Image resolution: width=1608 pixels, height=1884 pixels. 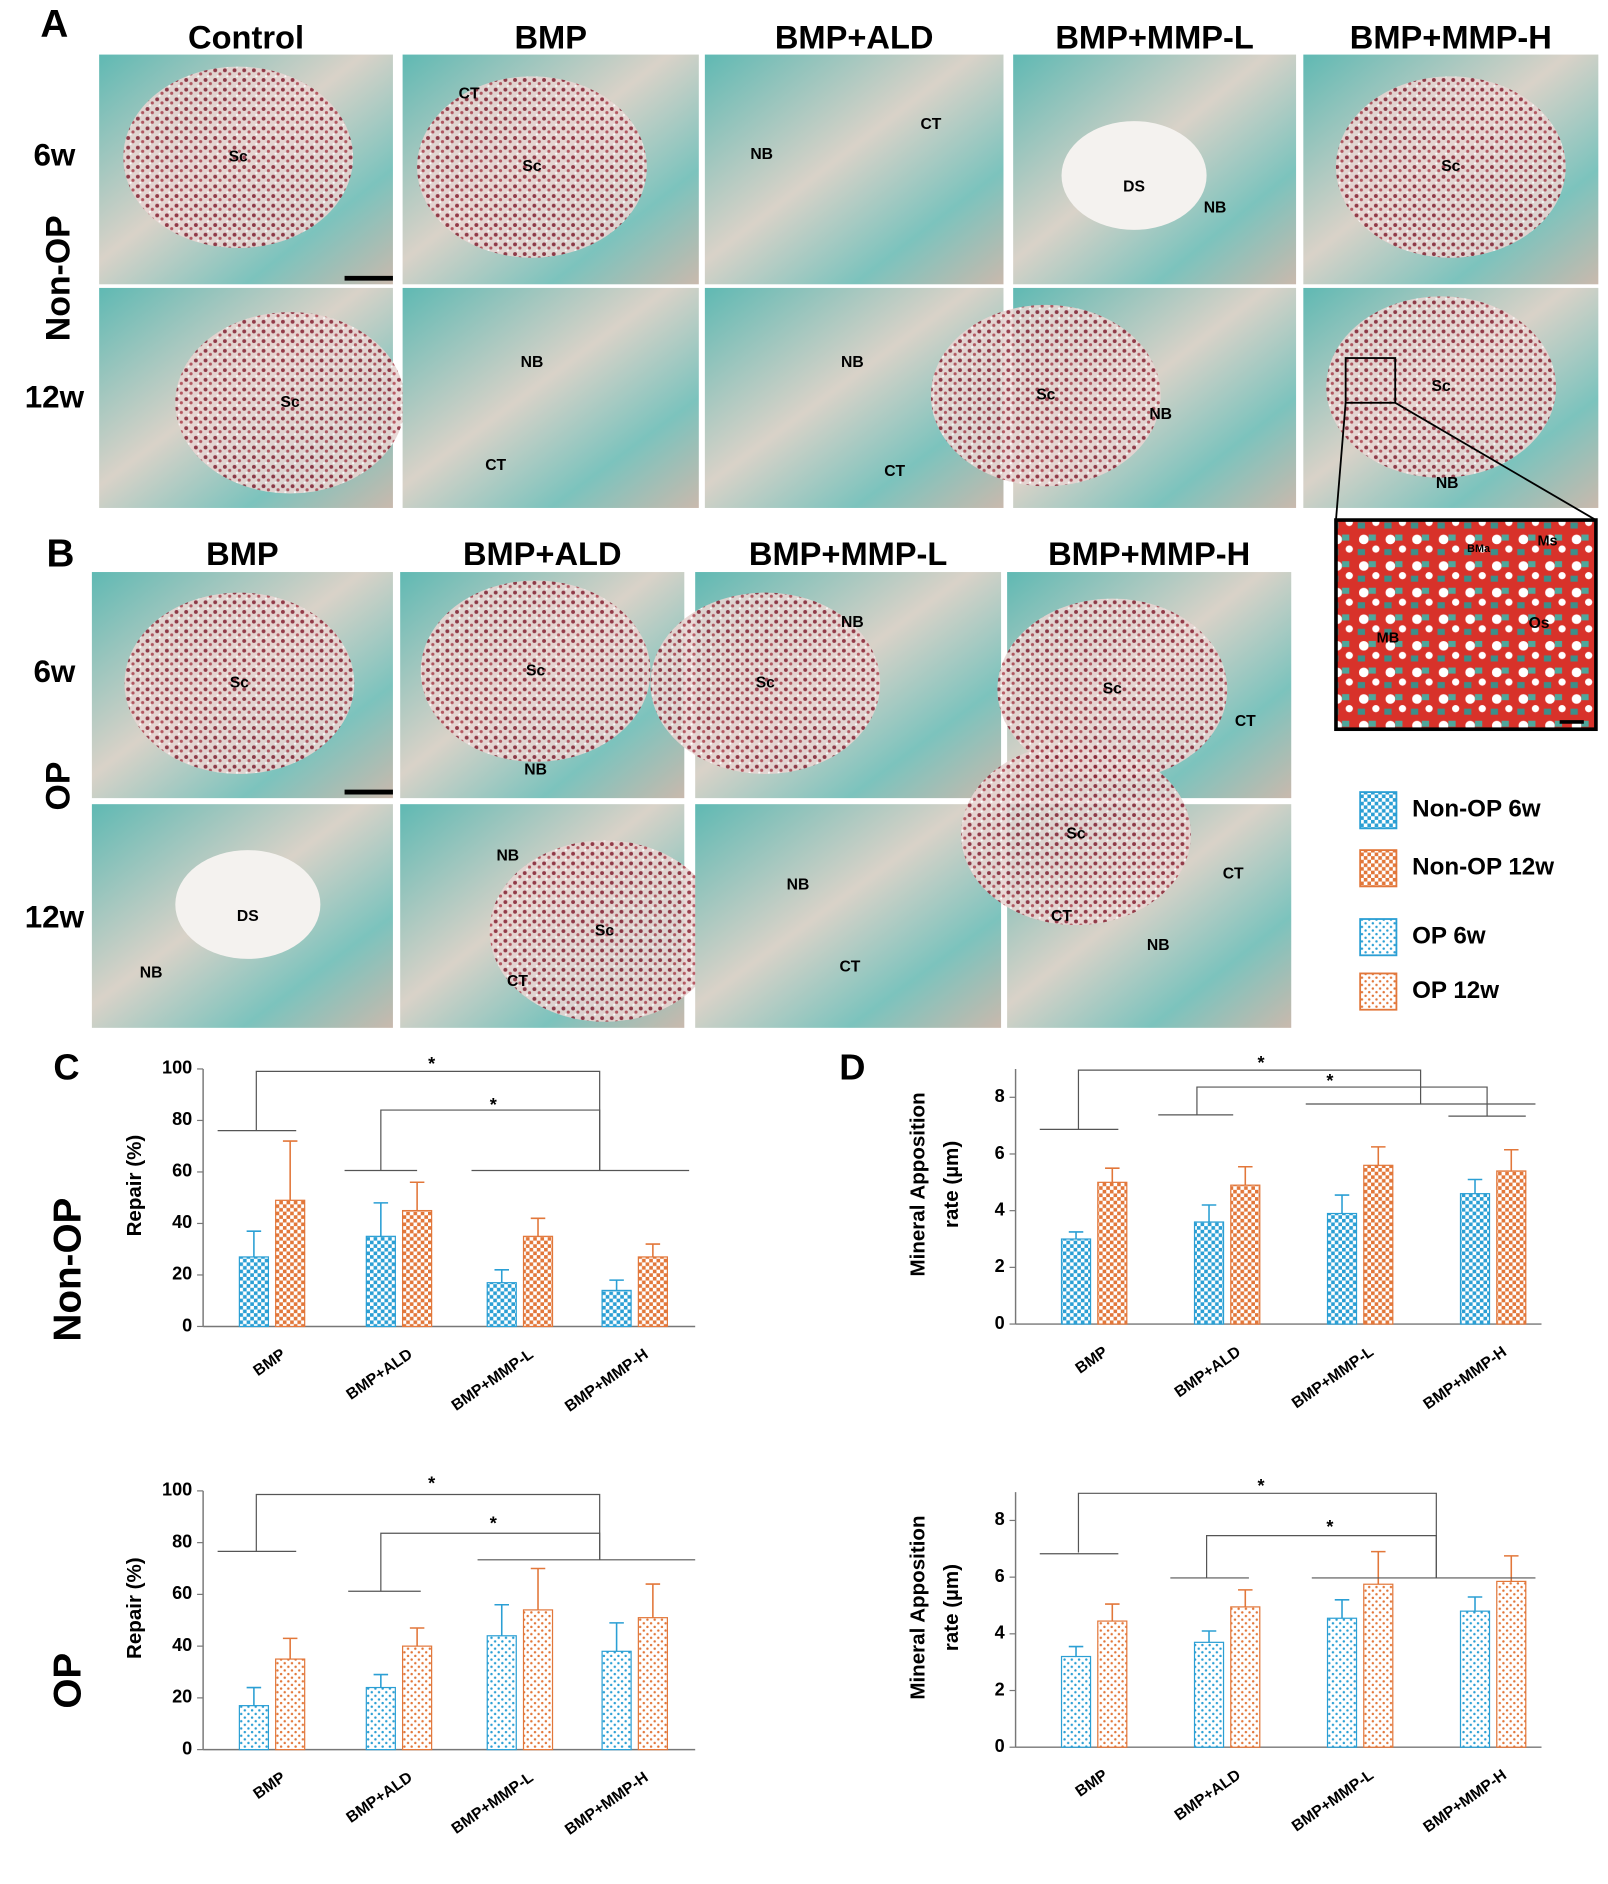 I want to click on y-tick-label: 0, so click(x=187, y=1748).